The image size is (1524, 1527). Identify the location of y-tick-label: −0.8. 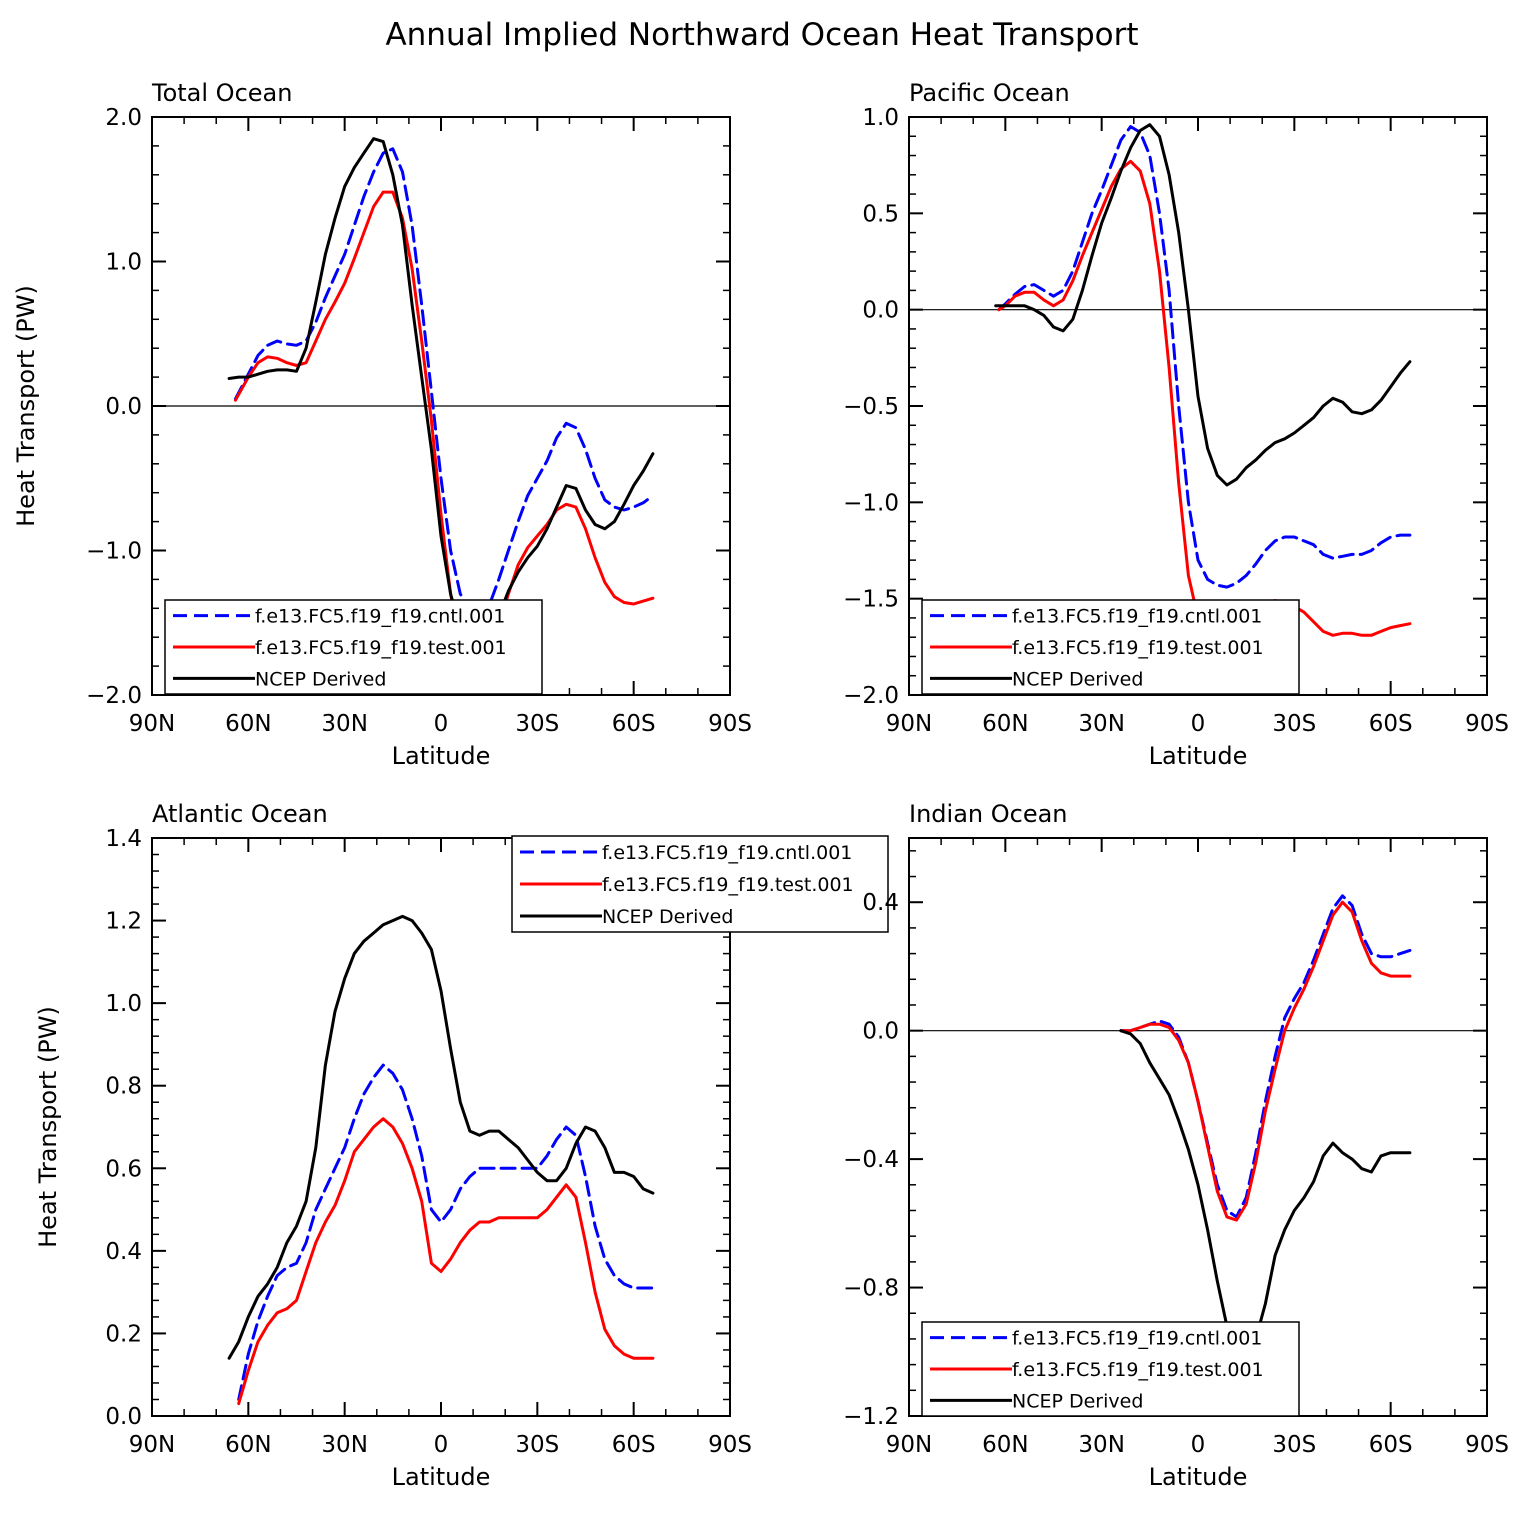
(871, 1289).